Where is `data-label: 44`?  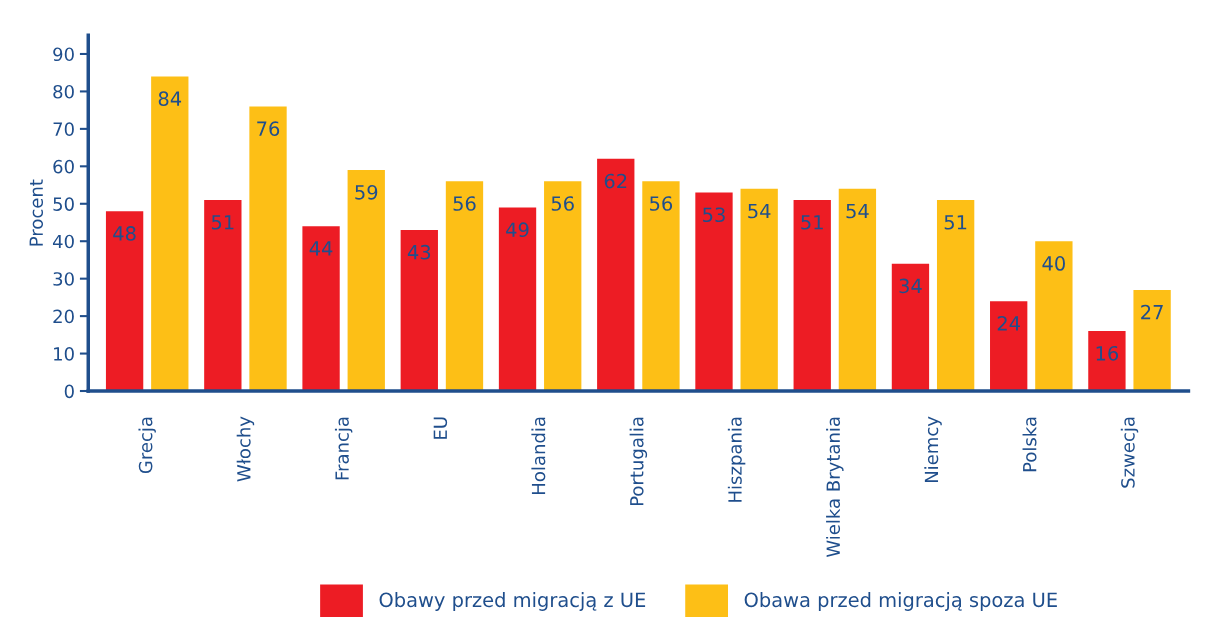
data-label: 44 is located at coordinates (321, 248).